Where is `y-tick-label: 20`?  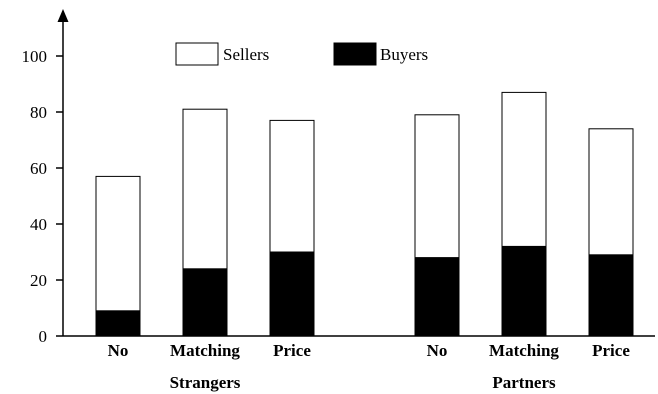
y-tick-label: 20 is located at coordinates (38, 280).